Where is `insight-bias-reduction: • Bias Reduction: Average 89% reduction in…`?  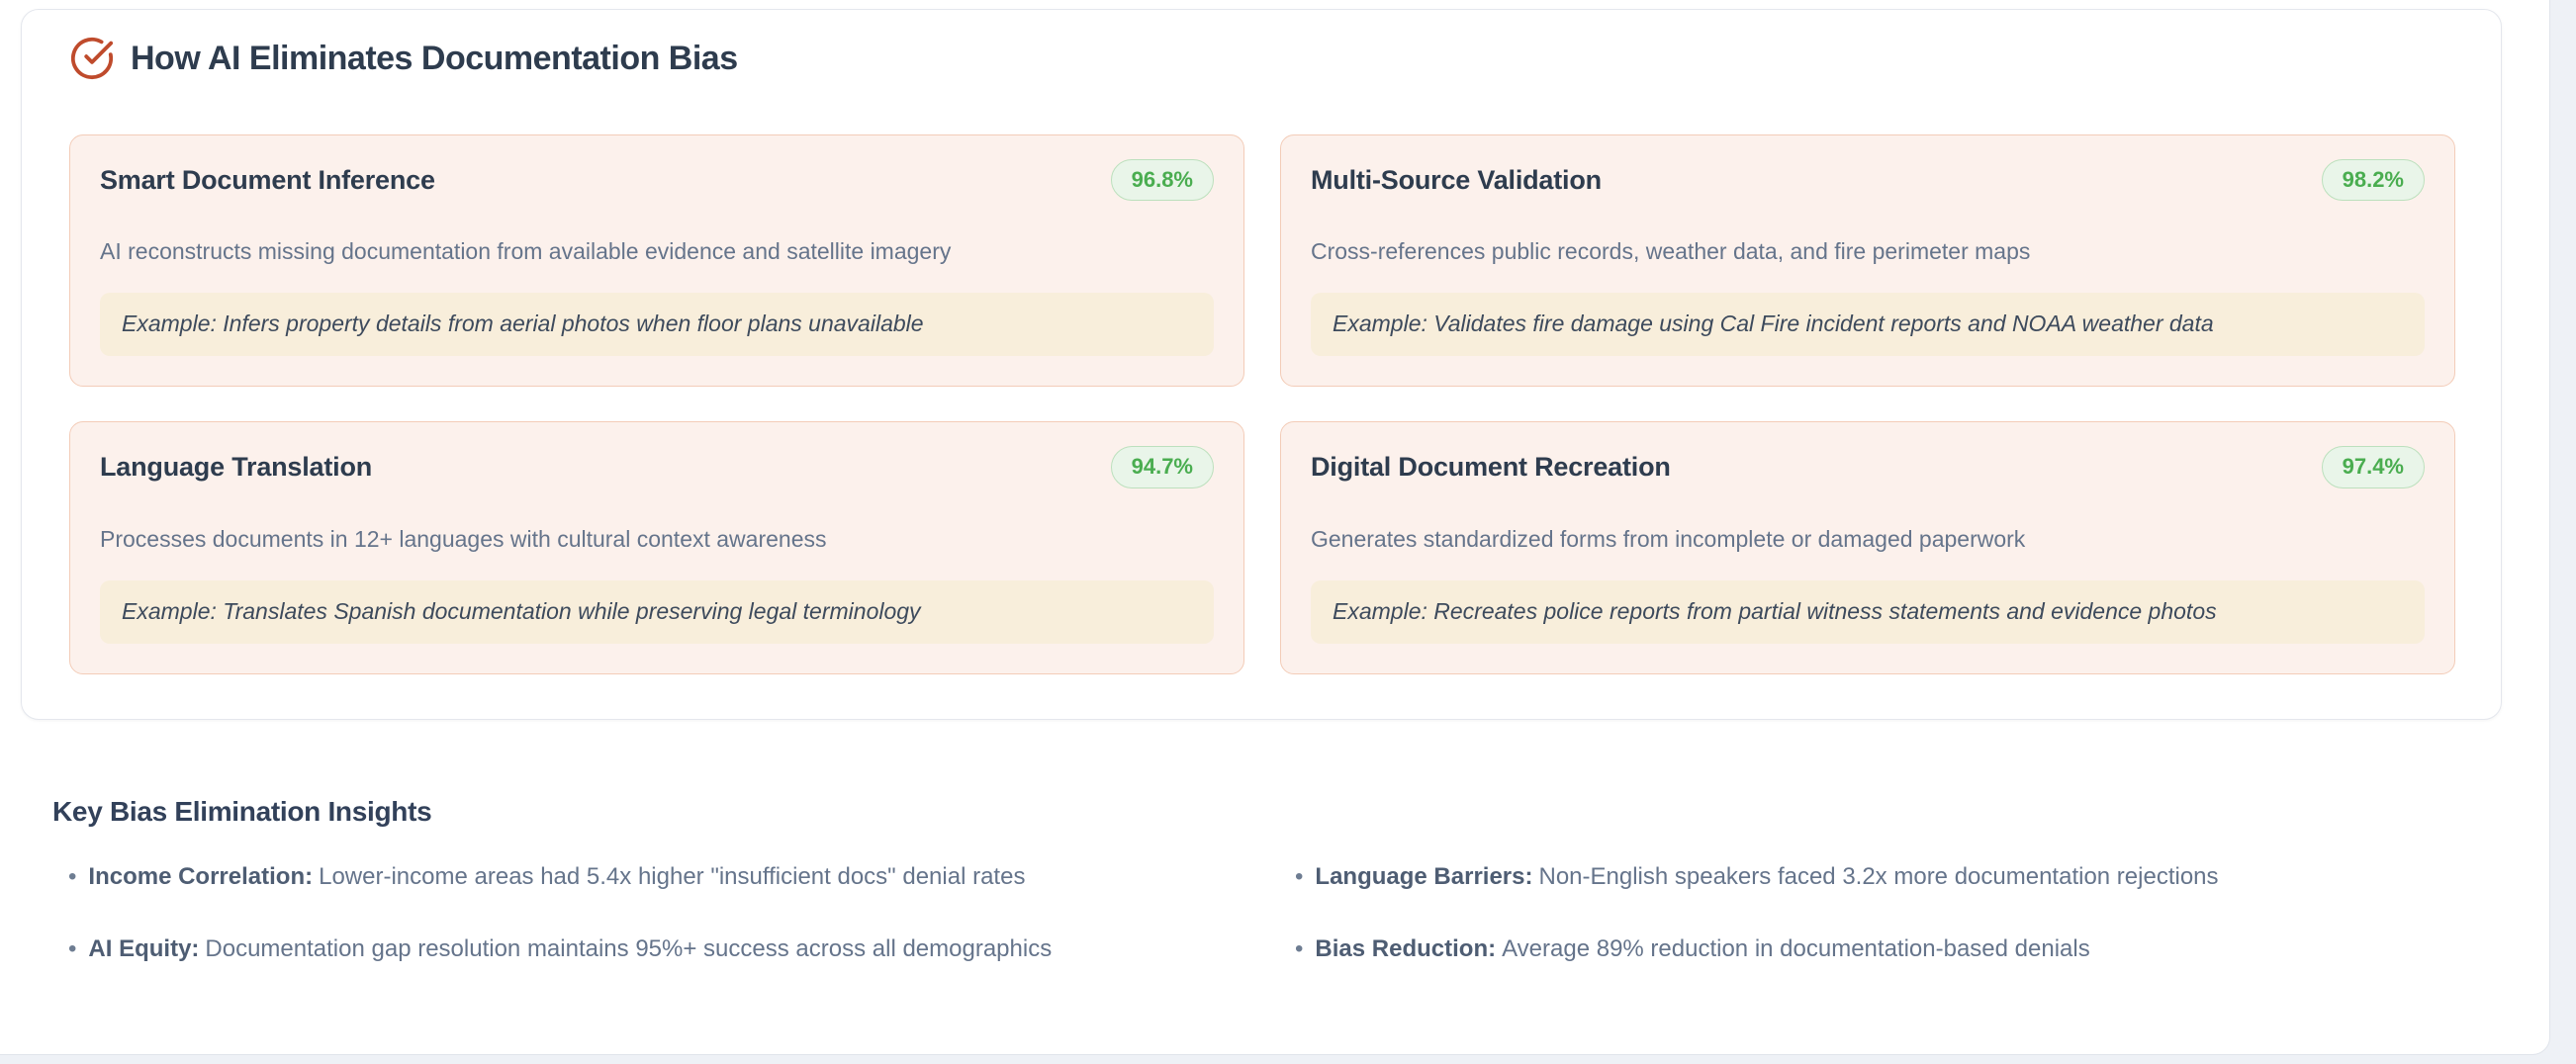 insight-bias-reduction: • Bias Reduction: Average 89% reduction in… is located at coordinates (1893, 948).